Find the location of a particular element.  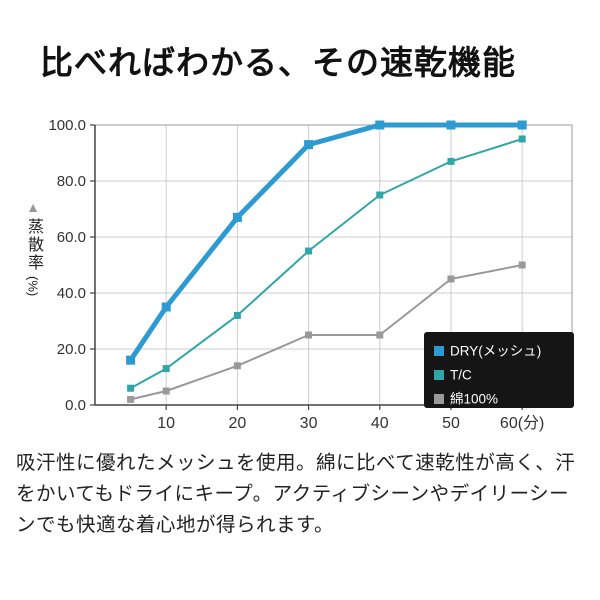

y-tick-label: 100.0 is located at coordinates (67, 125).